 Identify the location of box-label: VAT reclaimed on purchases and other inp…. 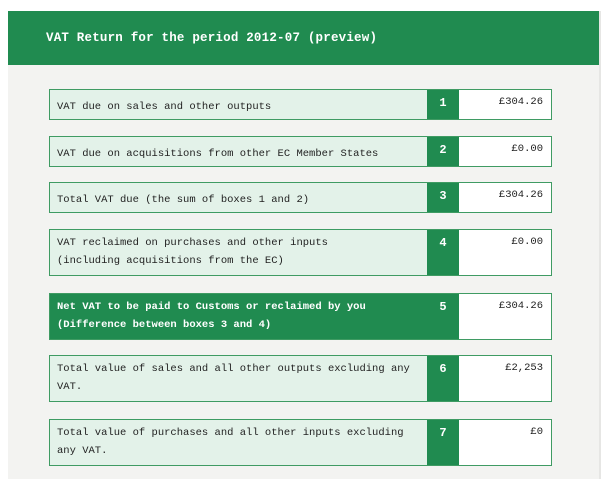
(238, 252).